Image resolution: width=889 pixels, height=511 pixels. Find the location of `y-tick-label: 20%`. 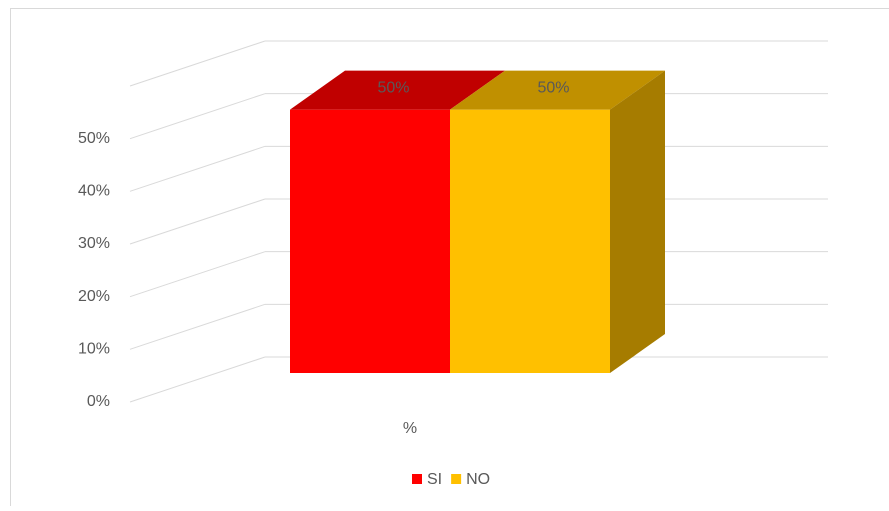

y-tick-label: 20% is located at coordinates (94, 296).